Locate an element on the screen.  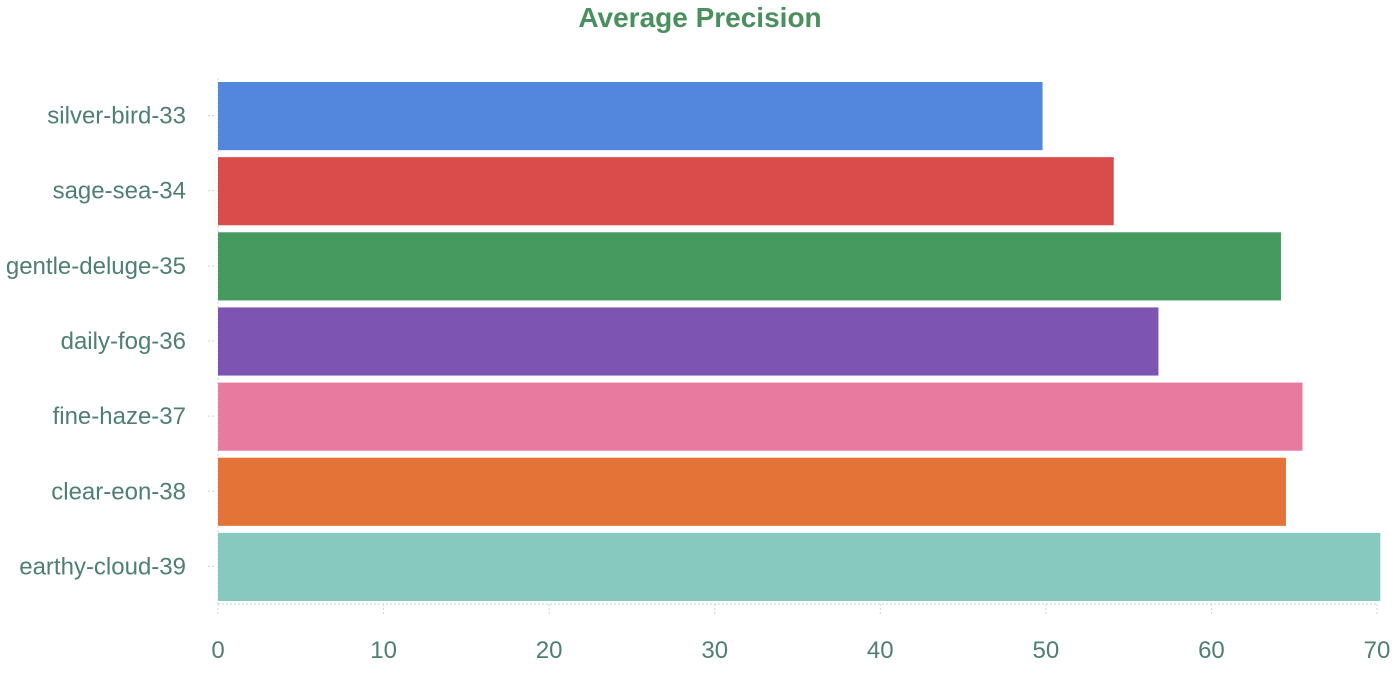
x-labels-group: 0 10 20 30 40 50 60 70 is located at coordinates (800, 650).